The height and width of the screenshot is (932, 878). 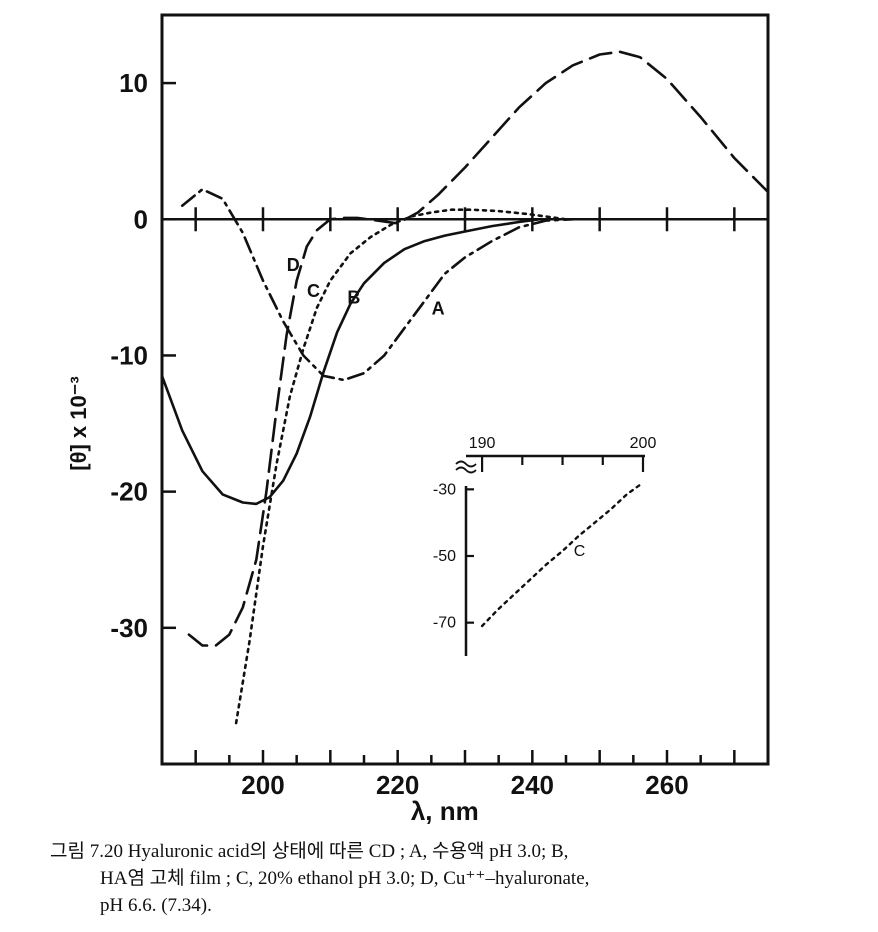 What do you see at coordinates (78, 423) in the screenshot?
I see `y-axis-label: [θ] x 10⁻³` at bounding box center [78, 423].